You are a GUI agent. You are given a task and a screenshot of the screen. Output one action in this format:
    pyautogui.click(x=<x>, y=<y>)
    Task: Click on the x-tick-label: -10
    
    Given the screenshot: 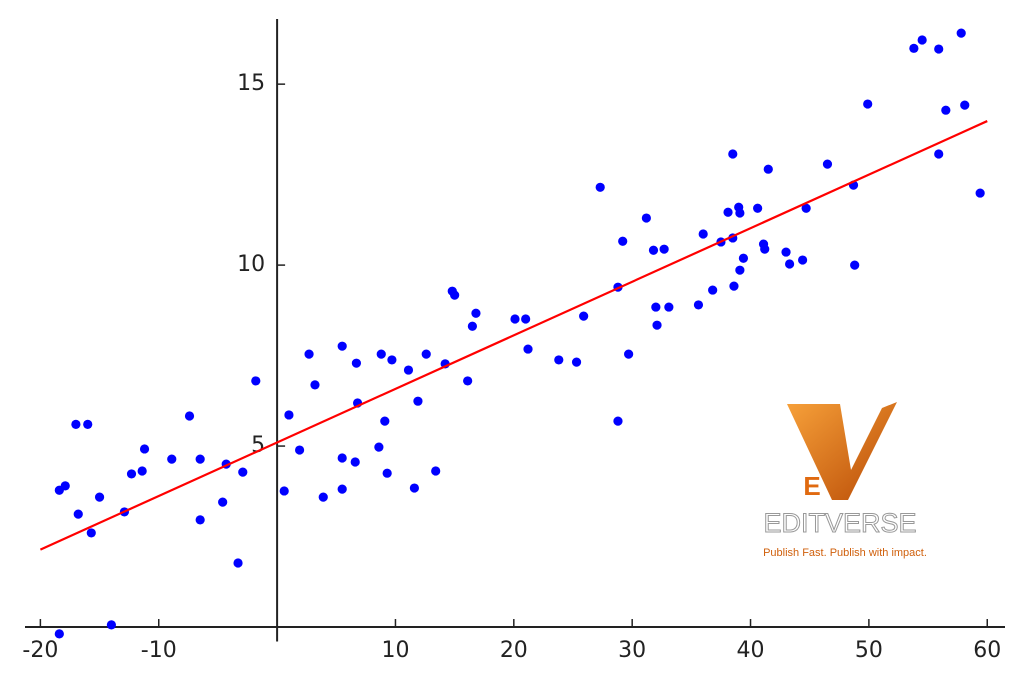 What is the action you would take?
    pyautogui.click(x=159, y=650)
    